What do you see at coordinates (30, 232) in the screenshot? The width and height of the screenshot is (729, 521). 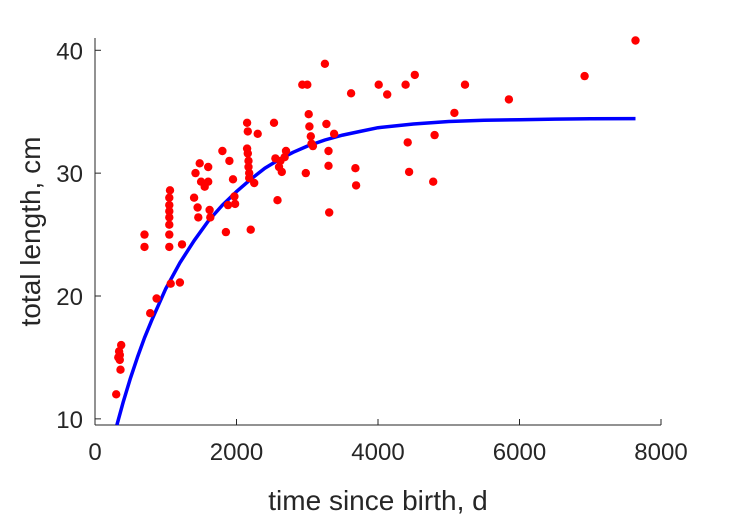 I see `y-axis-label: total length, cm` at bounding box center [30, 232].